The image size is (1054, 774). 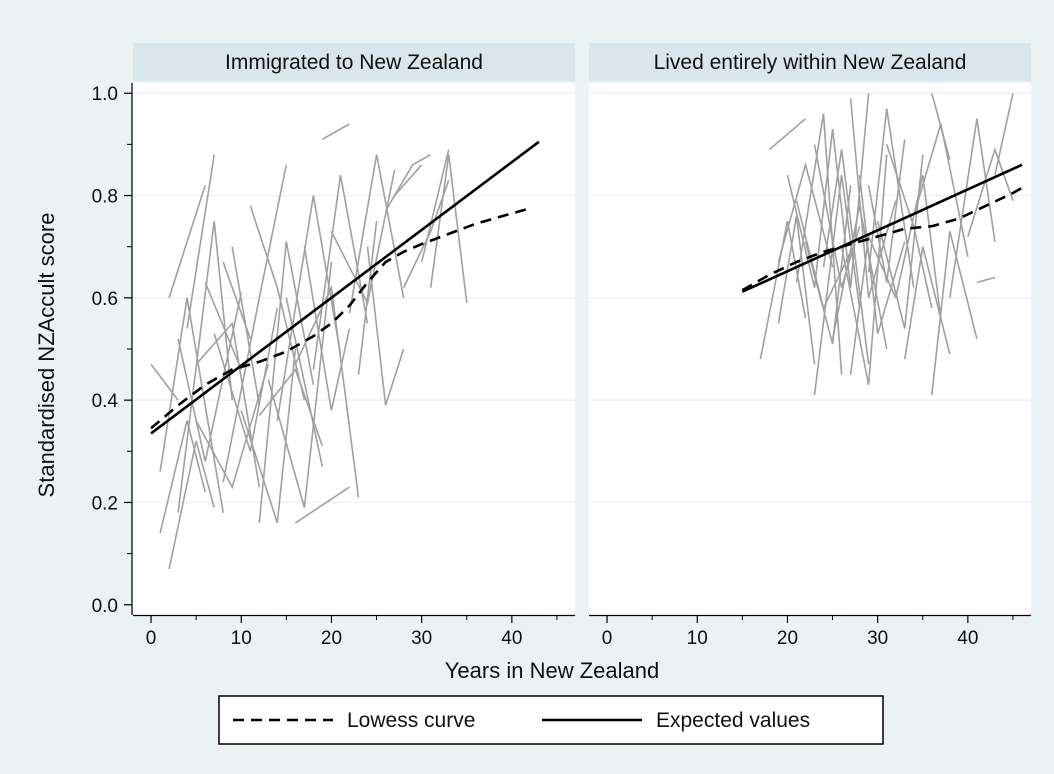 I want to click on panel-header-immigrated, so click(x=354, y=62).